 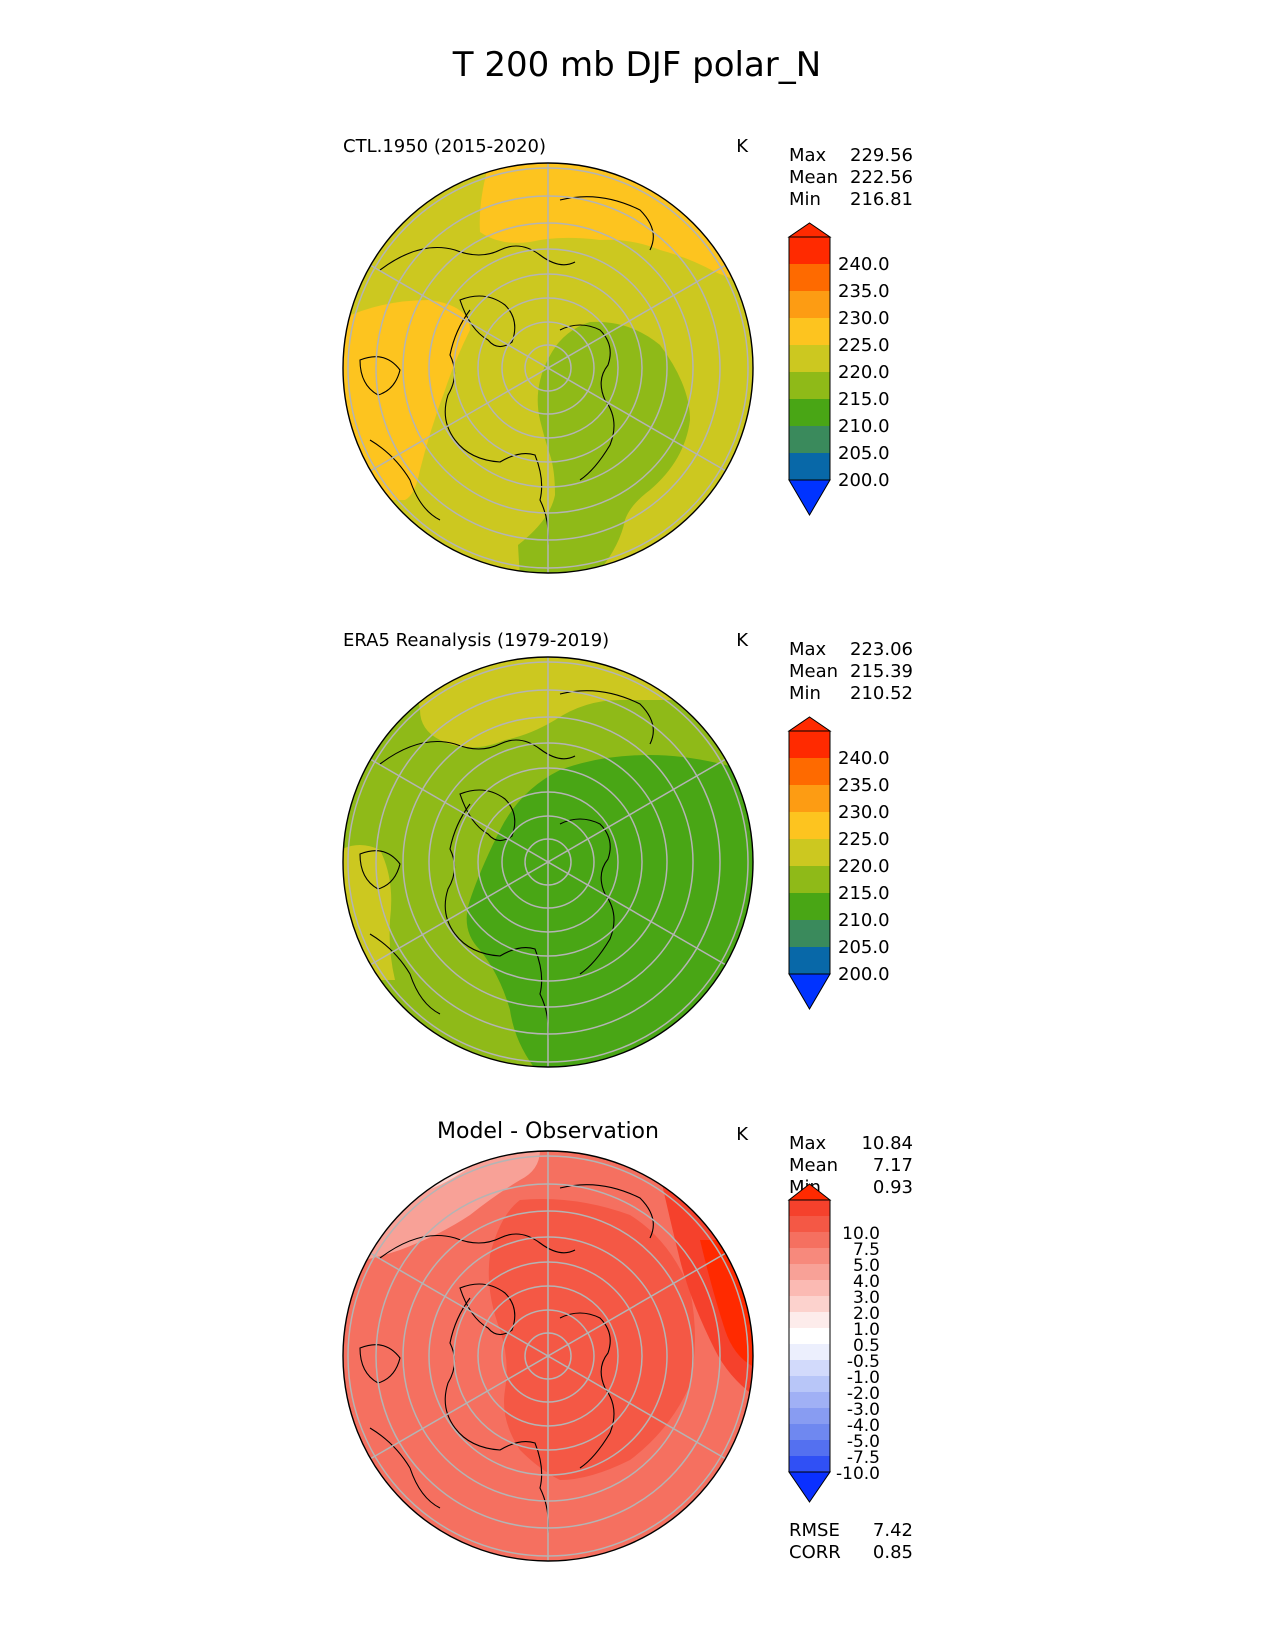 What do you see at coordinates (864, 453) in the screenshot?
I see `colorbar-tick-label: 205.0` at bounding box center [864, 453].